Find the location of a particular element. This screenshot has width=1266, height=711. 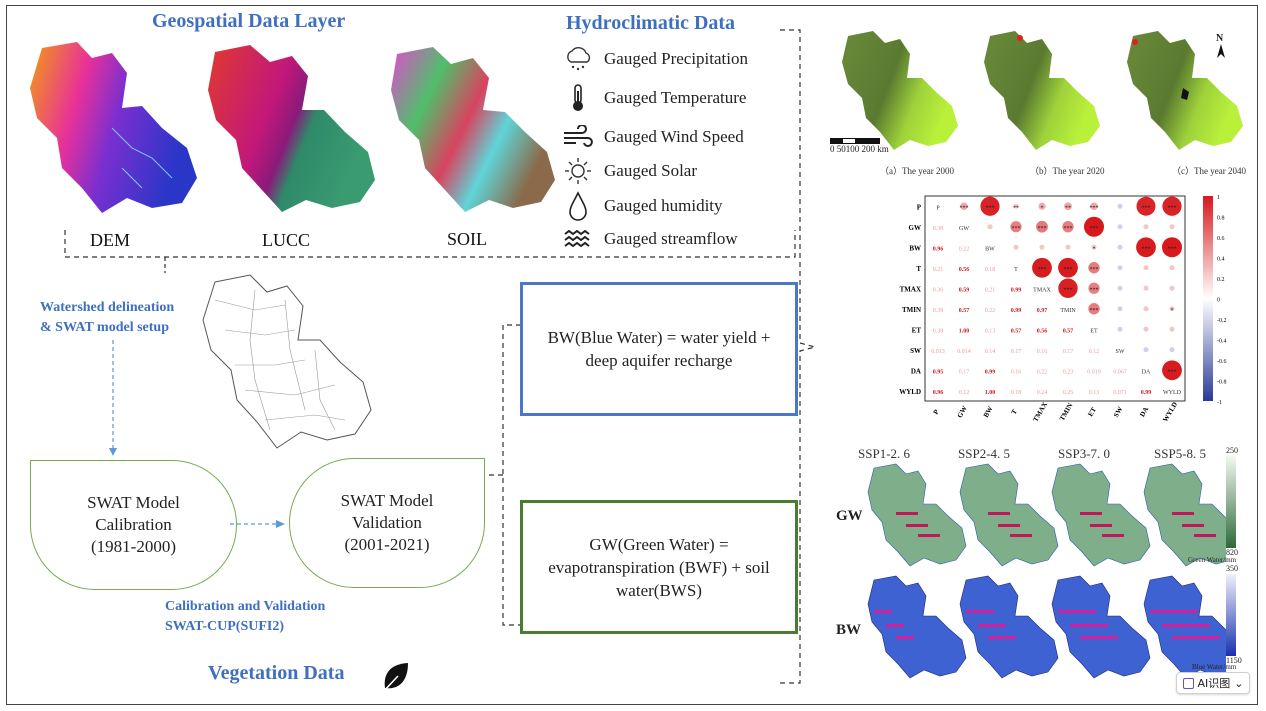

col-label: GW is located at coordinates (962, 412).